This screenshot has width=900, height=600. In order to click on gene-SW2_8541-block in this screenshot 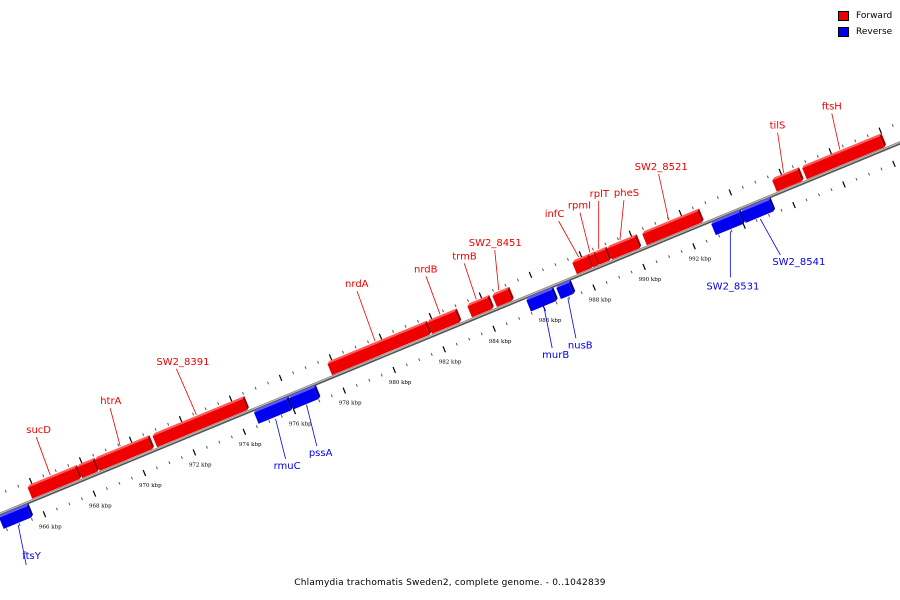, I will do `click(758, 210)`.